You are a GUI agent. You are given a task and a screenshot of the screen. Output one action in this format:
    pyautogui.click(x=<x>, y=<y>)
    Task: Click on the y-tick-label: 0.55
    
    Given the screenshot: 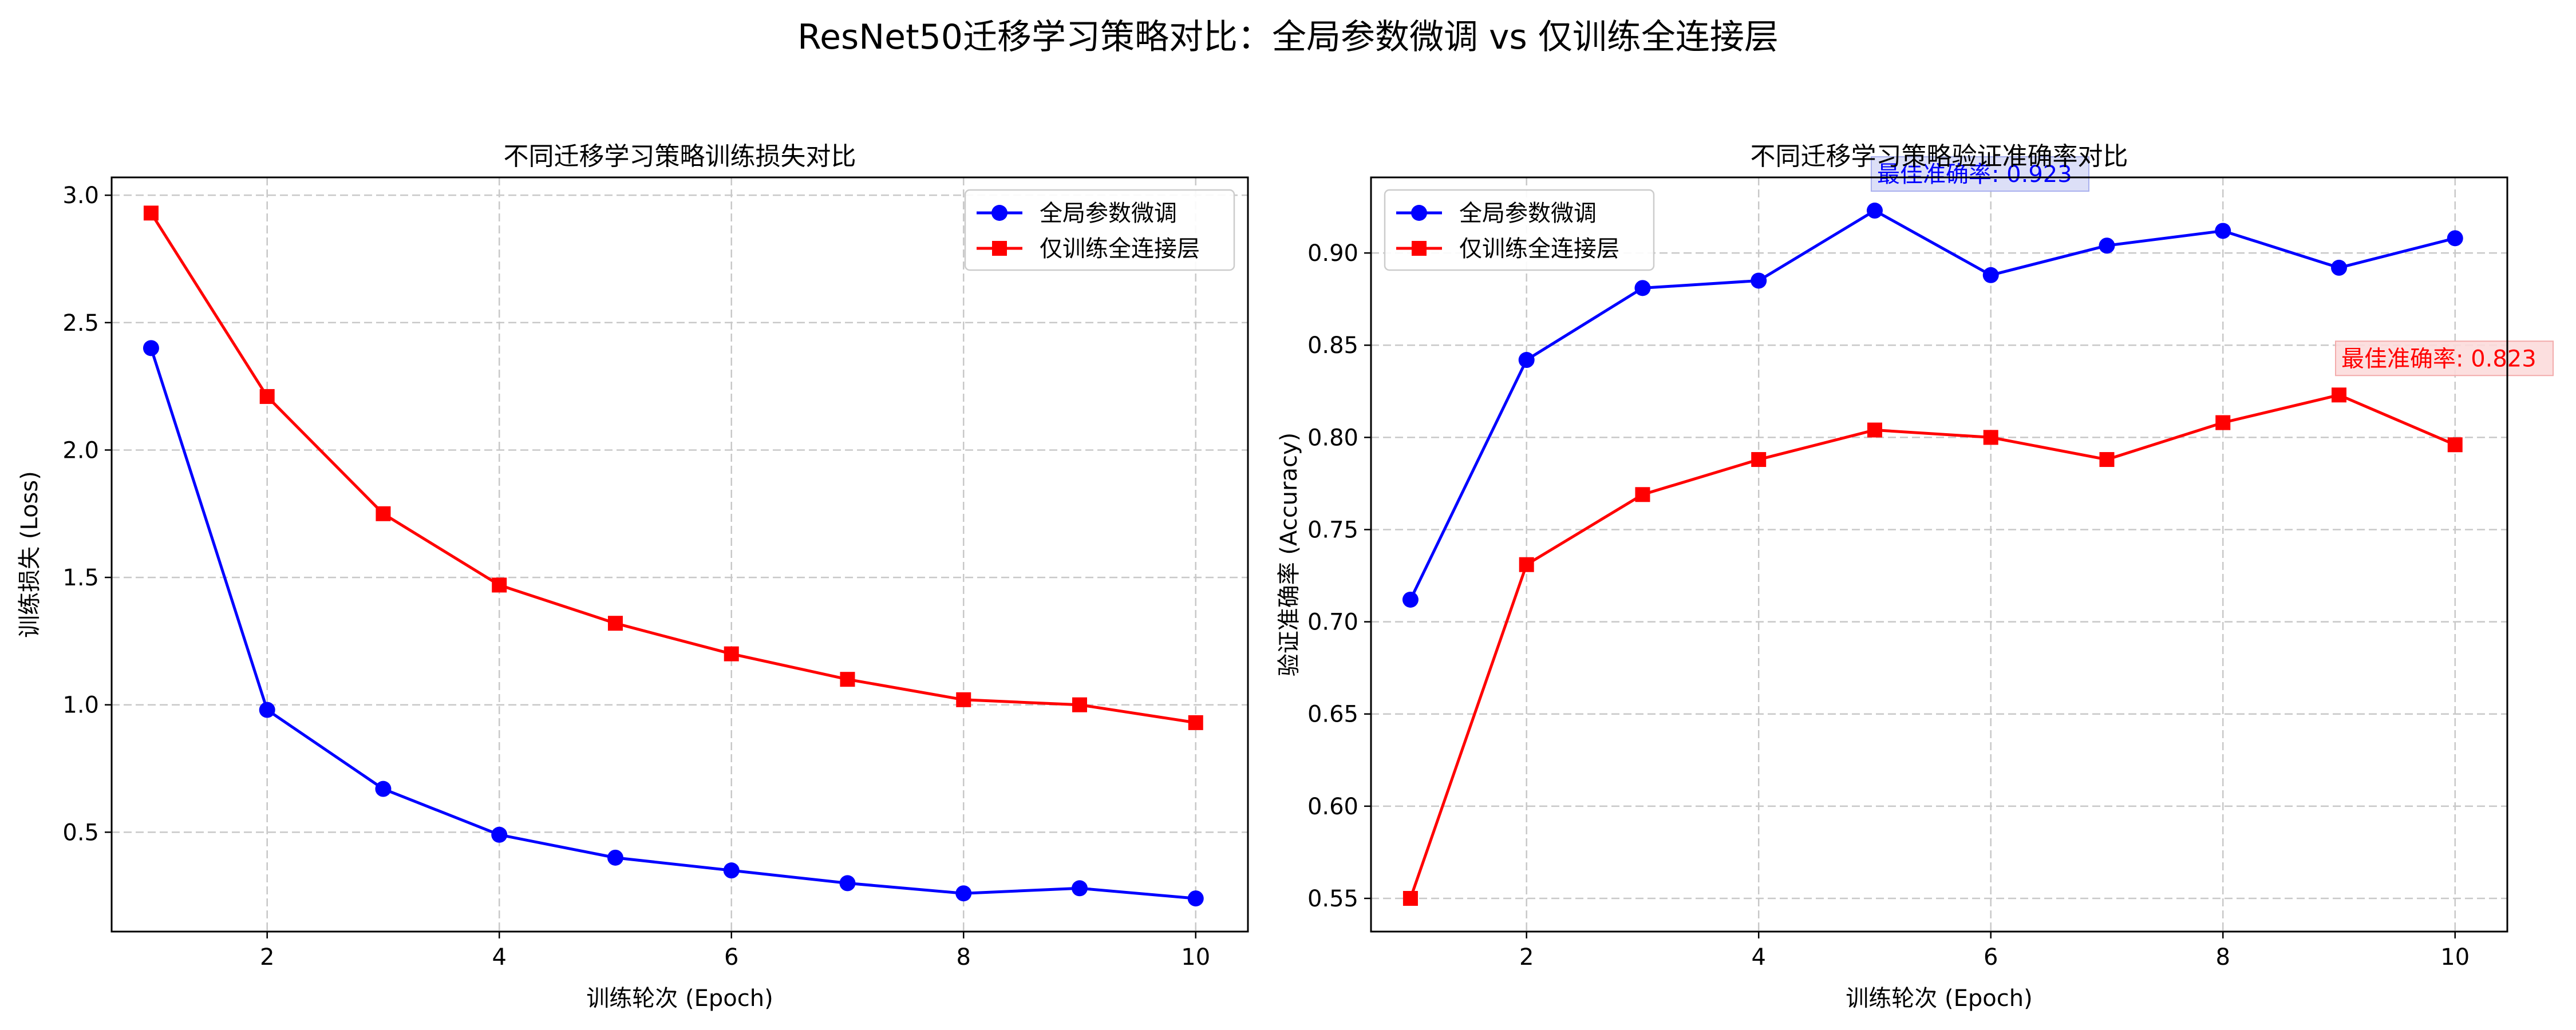 What is the action you would take?
    pyautogui.click(x=1332, y=899)
    